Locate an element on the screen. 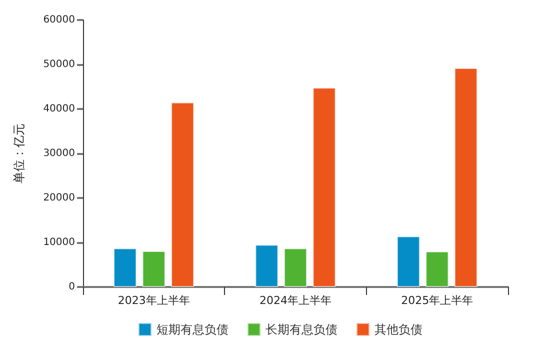 Image resolution: width=560 pixels, height=346 pixels. legend-label: 其他负债 is located at coordinates (398, 329).